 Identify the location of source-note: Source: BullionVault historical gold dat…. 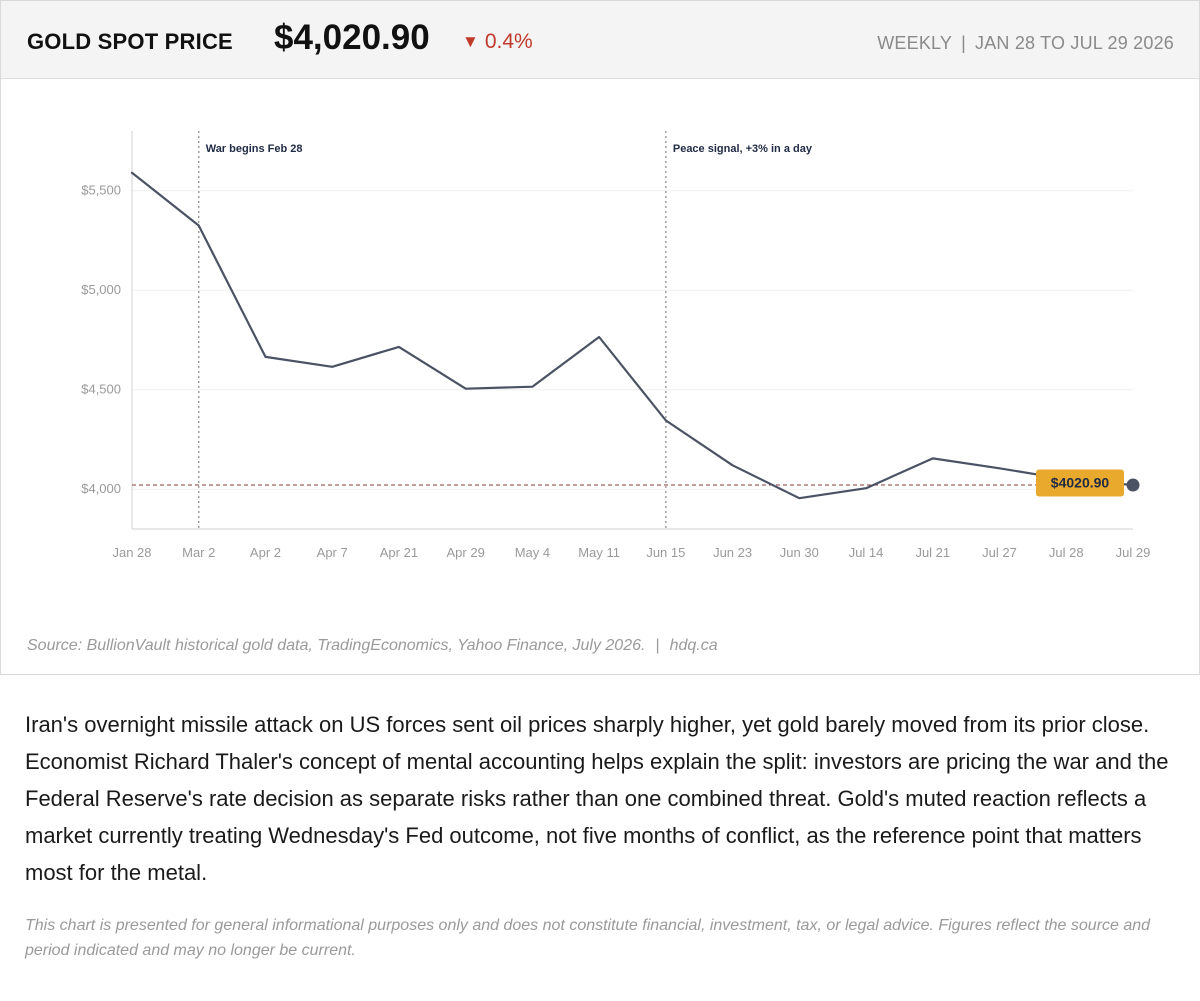
(372, 646).